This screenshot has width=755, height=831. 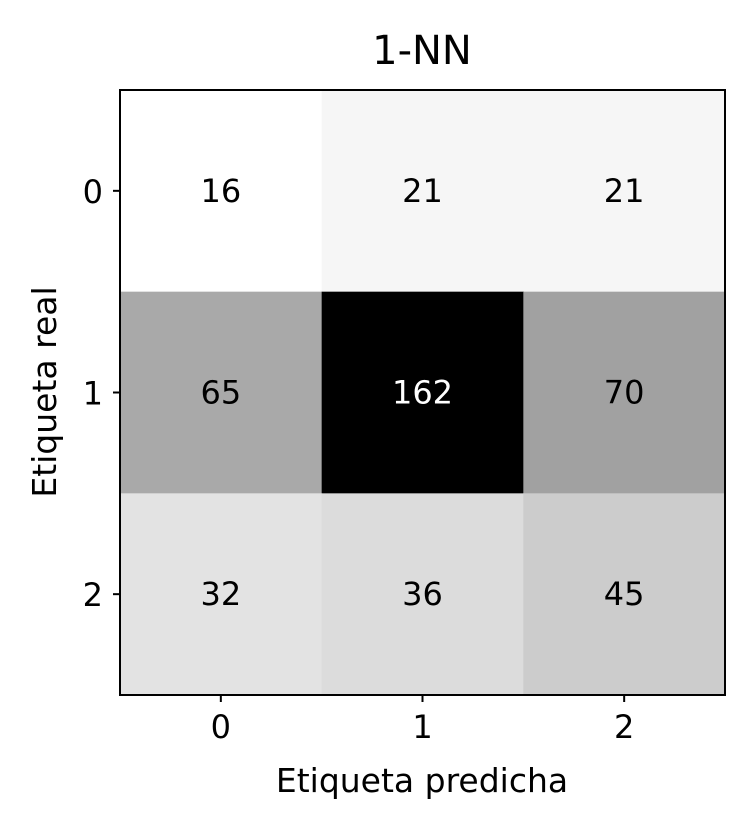 What do you see at coordinates (44, 391) in the screenshot?
I see `y-axis-label: Etiqueta real` at bounding box center [44, 391].